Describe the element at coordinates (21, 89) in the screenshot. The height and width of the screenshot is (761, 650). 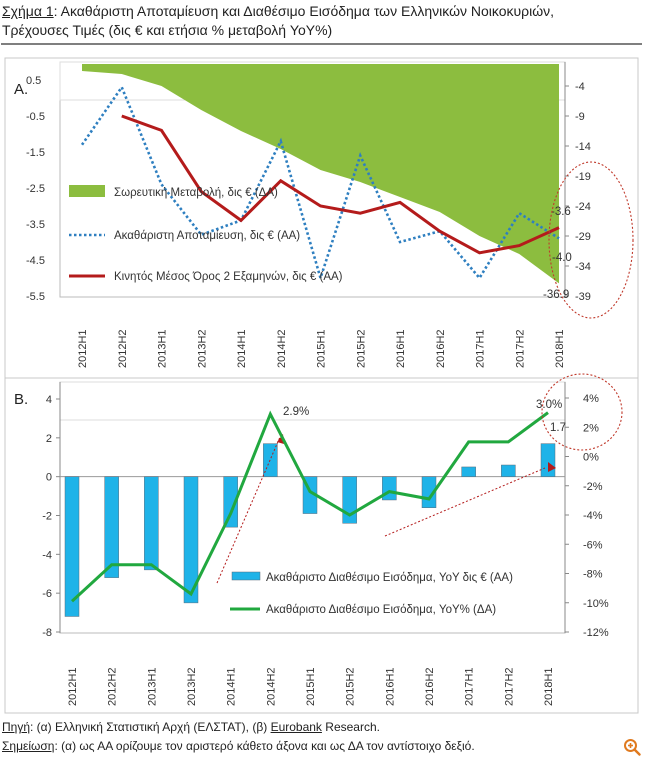
I see `panel-label-a: A.` at that location.